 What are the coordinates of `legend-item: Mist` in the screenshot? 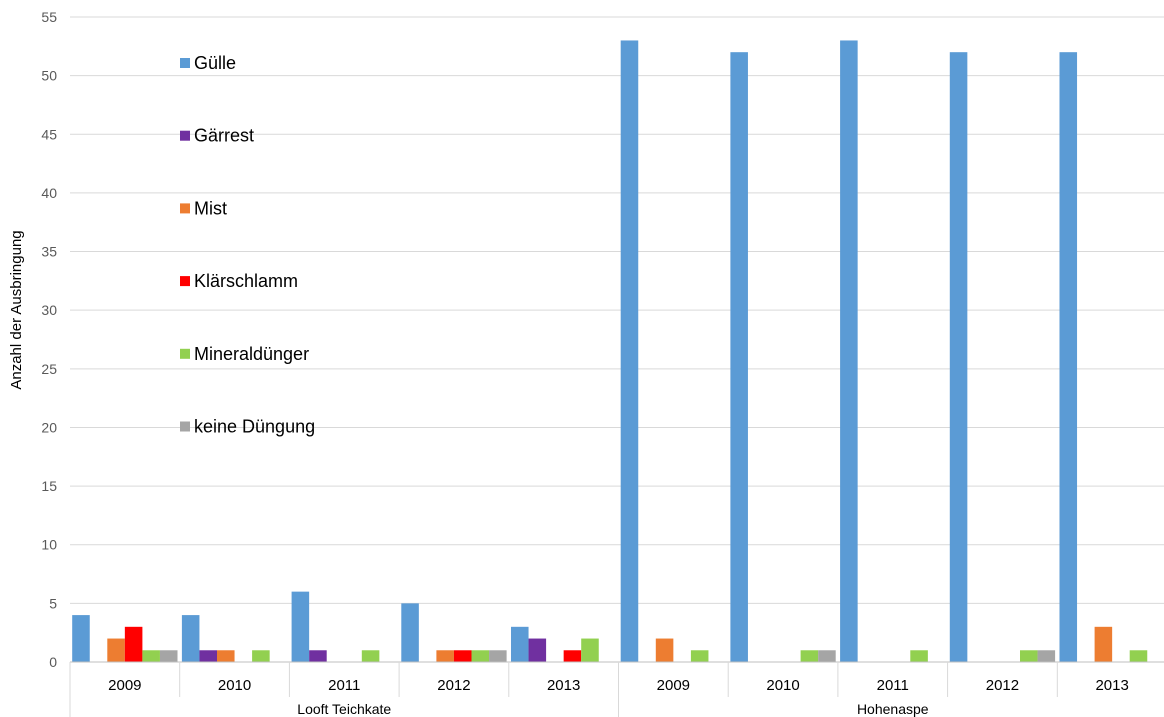 It's located at (203, 208).